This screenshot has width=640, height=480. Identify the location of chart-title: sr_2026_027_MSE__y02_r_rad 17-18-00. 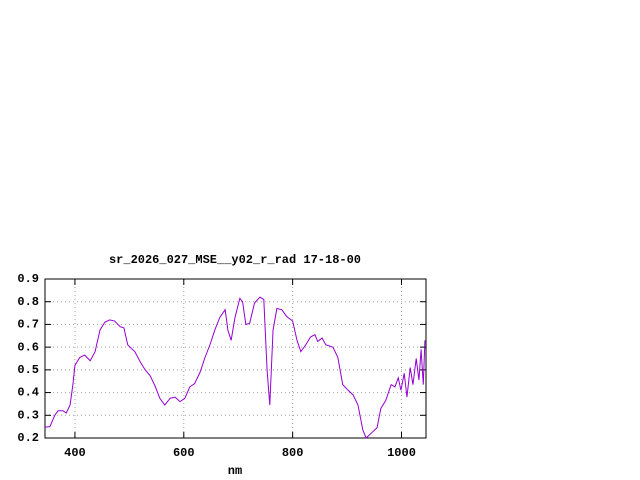
(235, 260).